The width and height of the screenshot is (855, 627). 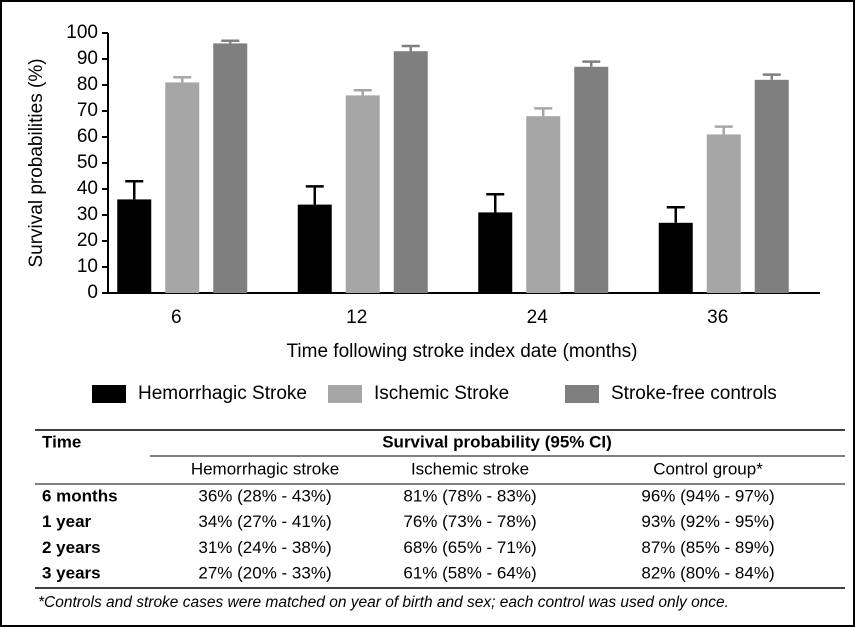 What do you see at coordinates (87, 136) in the screenshot?
I see `y-tick-label: 60` at bounding box center [87, 136].